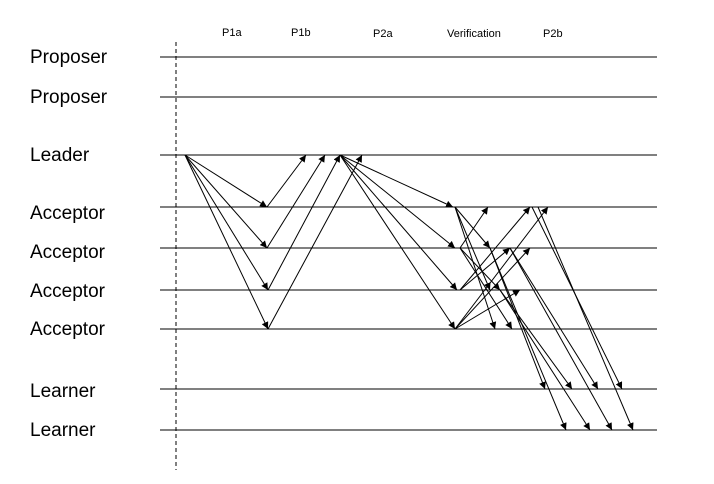 The image size is (714, 484). What do you see at coordinates (68, 252) in the screenshot?
I see `role-label-acceptor-2: Acceptor` at bounding box center [68, 252].